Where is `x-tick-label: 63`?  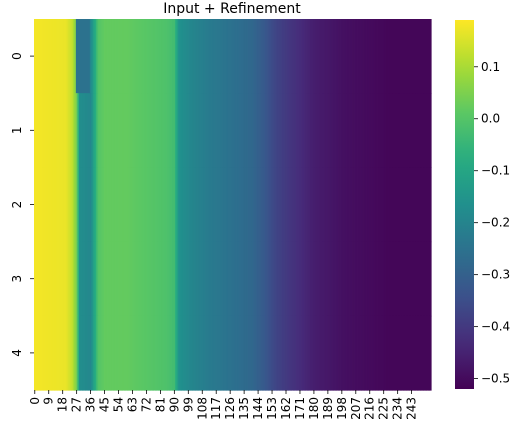 x-tick-label: 63 is located at coordinates (132, 404).